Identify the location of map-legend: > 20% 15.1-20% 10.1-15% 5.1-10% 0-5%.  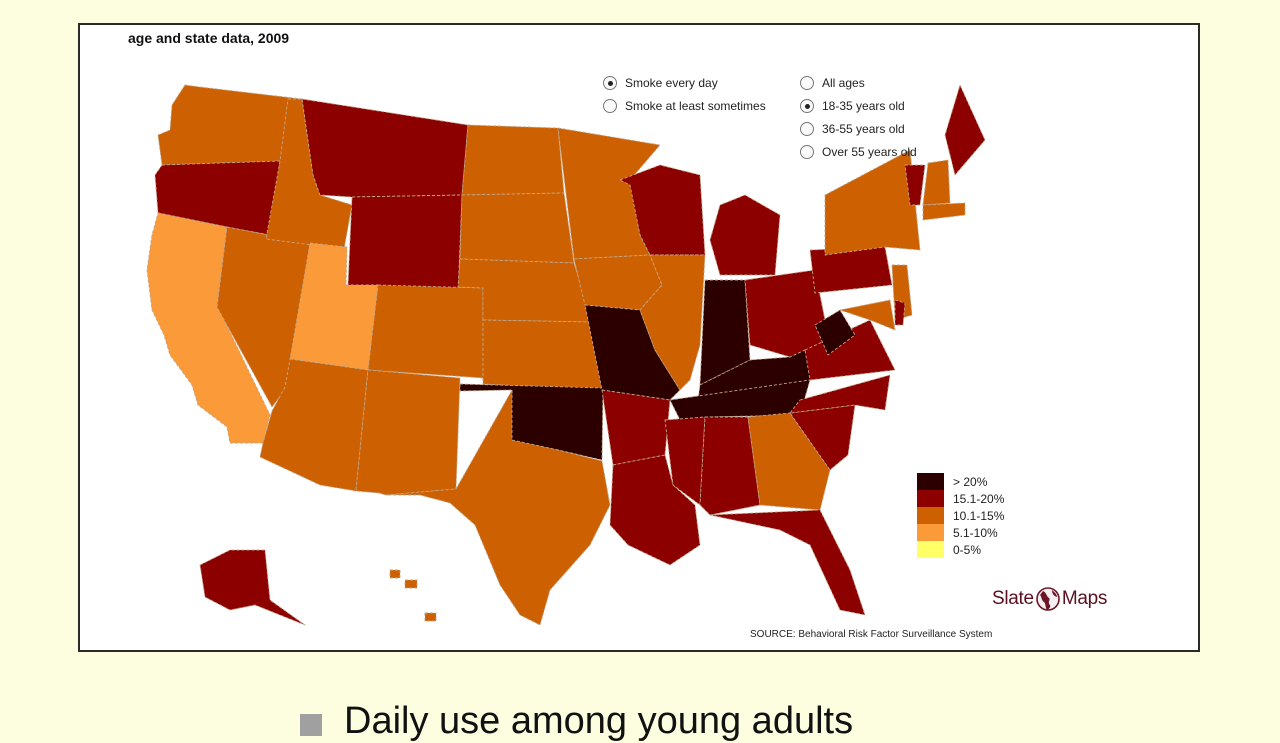
(960, 515).